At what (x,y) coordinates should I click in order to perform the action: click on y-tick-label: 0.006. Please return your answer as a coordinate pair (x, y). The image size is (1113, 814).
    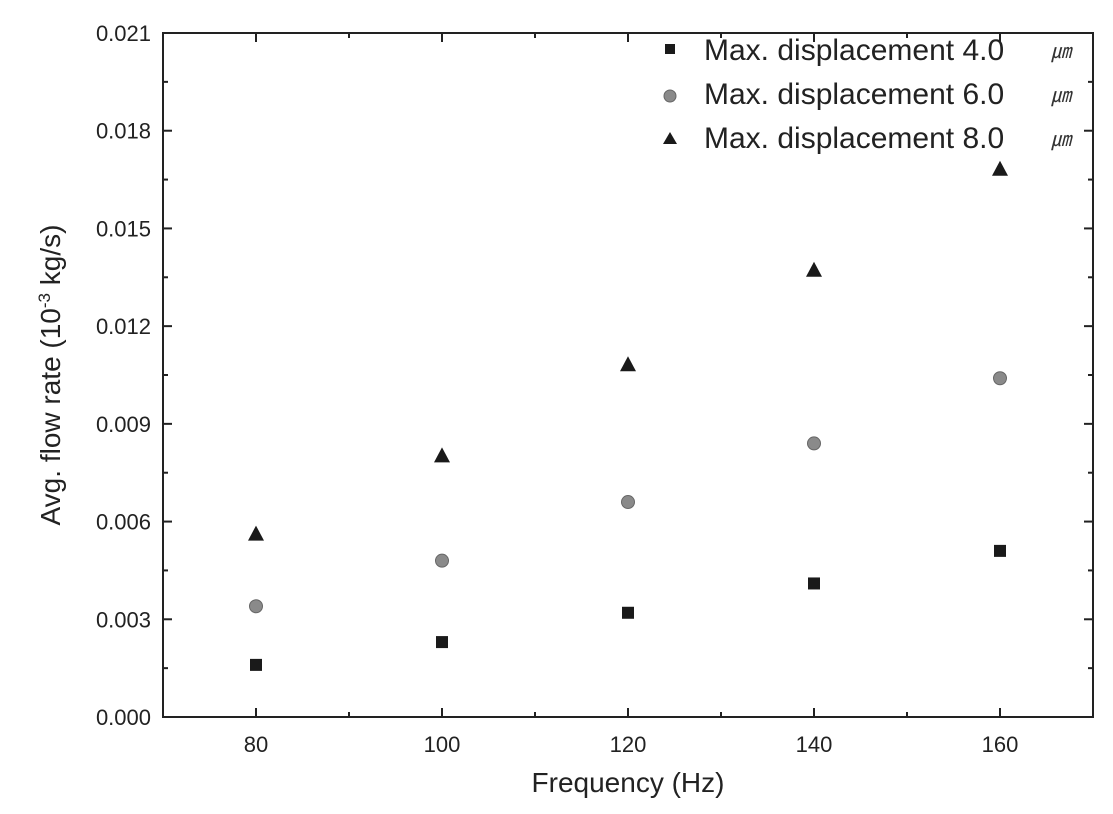
    Looking at the image, I should click on (123, 522).